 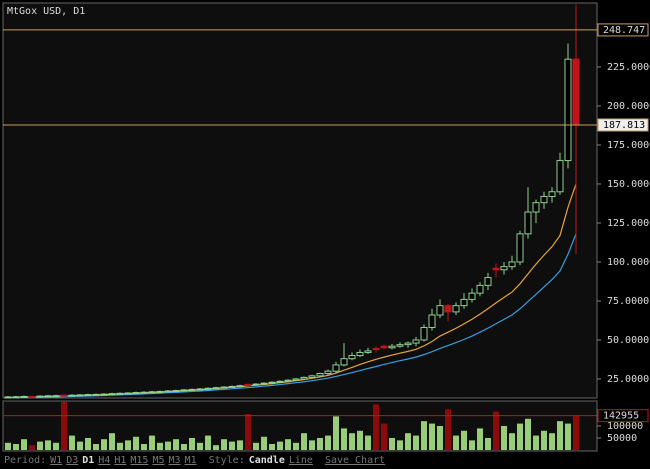 What do you see at coordinates (628, 67) in the screenshot?
I see `y-tick-label: 225.0000` at bounding box center [628, 67].